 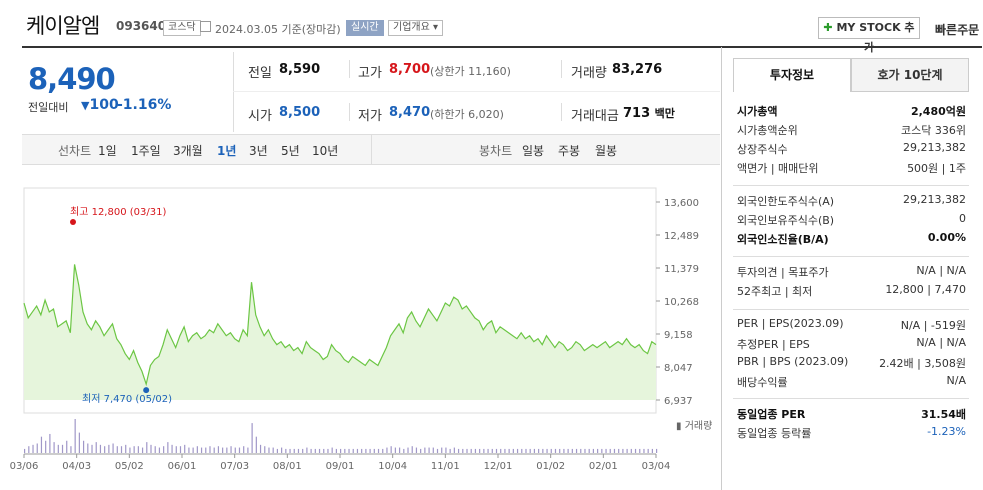 What do you see at coordinates (146, 151) in the screenshot?
I see `period-1w: 1주일` at bounding box center [146, 151].